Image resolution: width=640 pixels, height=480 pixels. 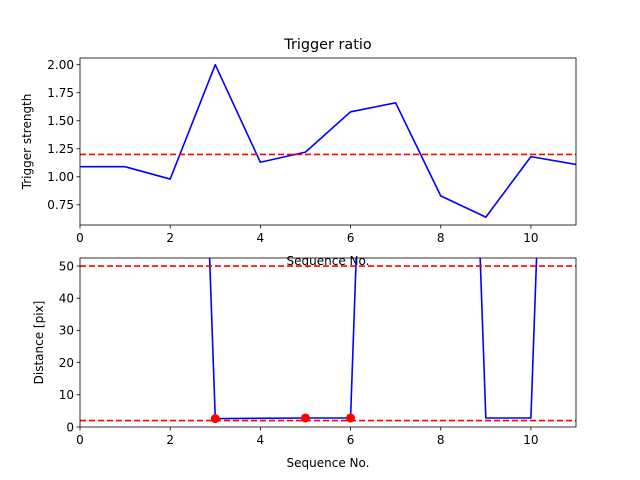 I want to click on y-tick-label: 40, so click(x=66, y=299).